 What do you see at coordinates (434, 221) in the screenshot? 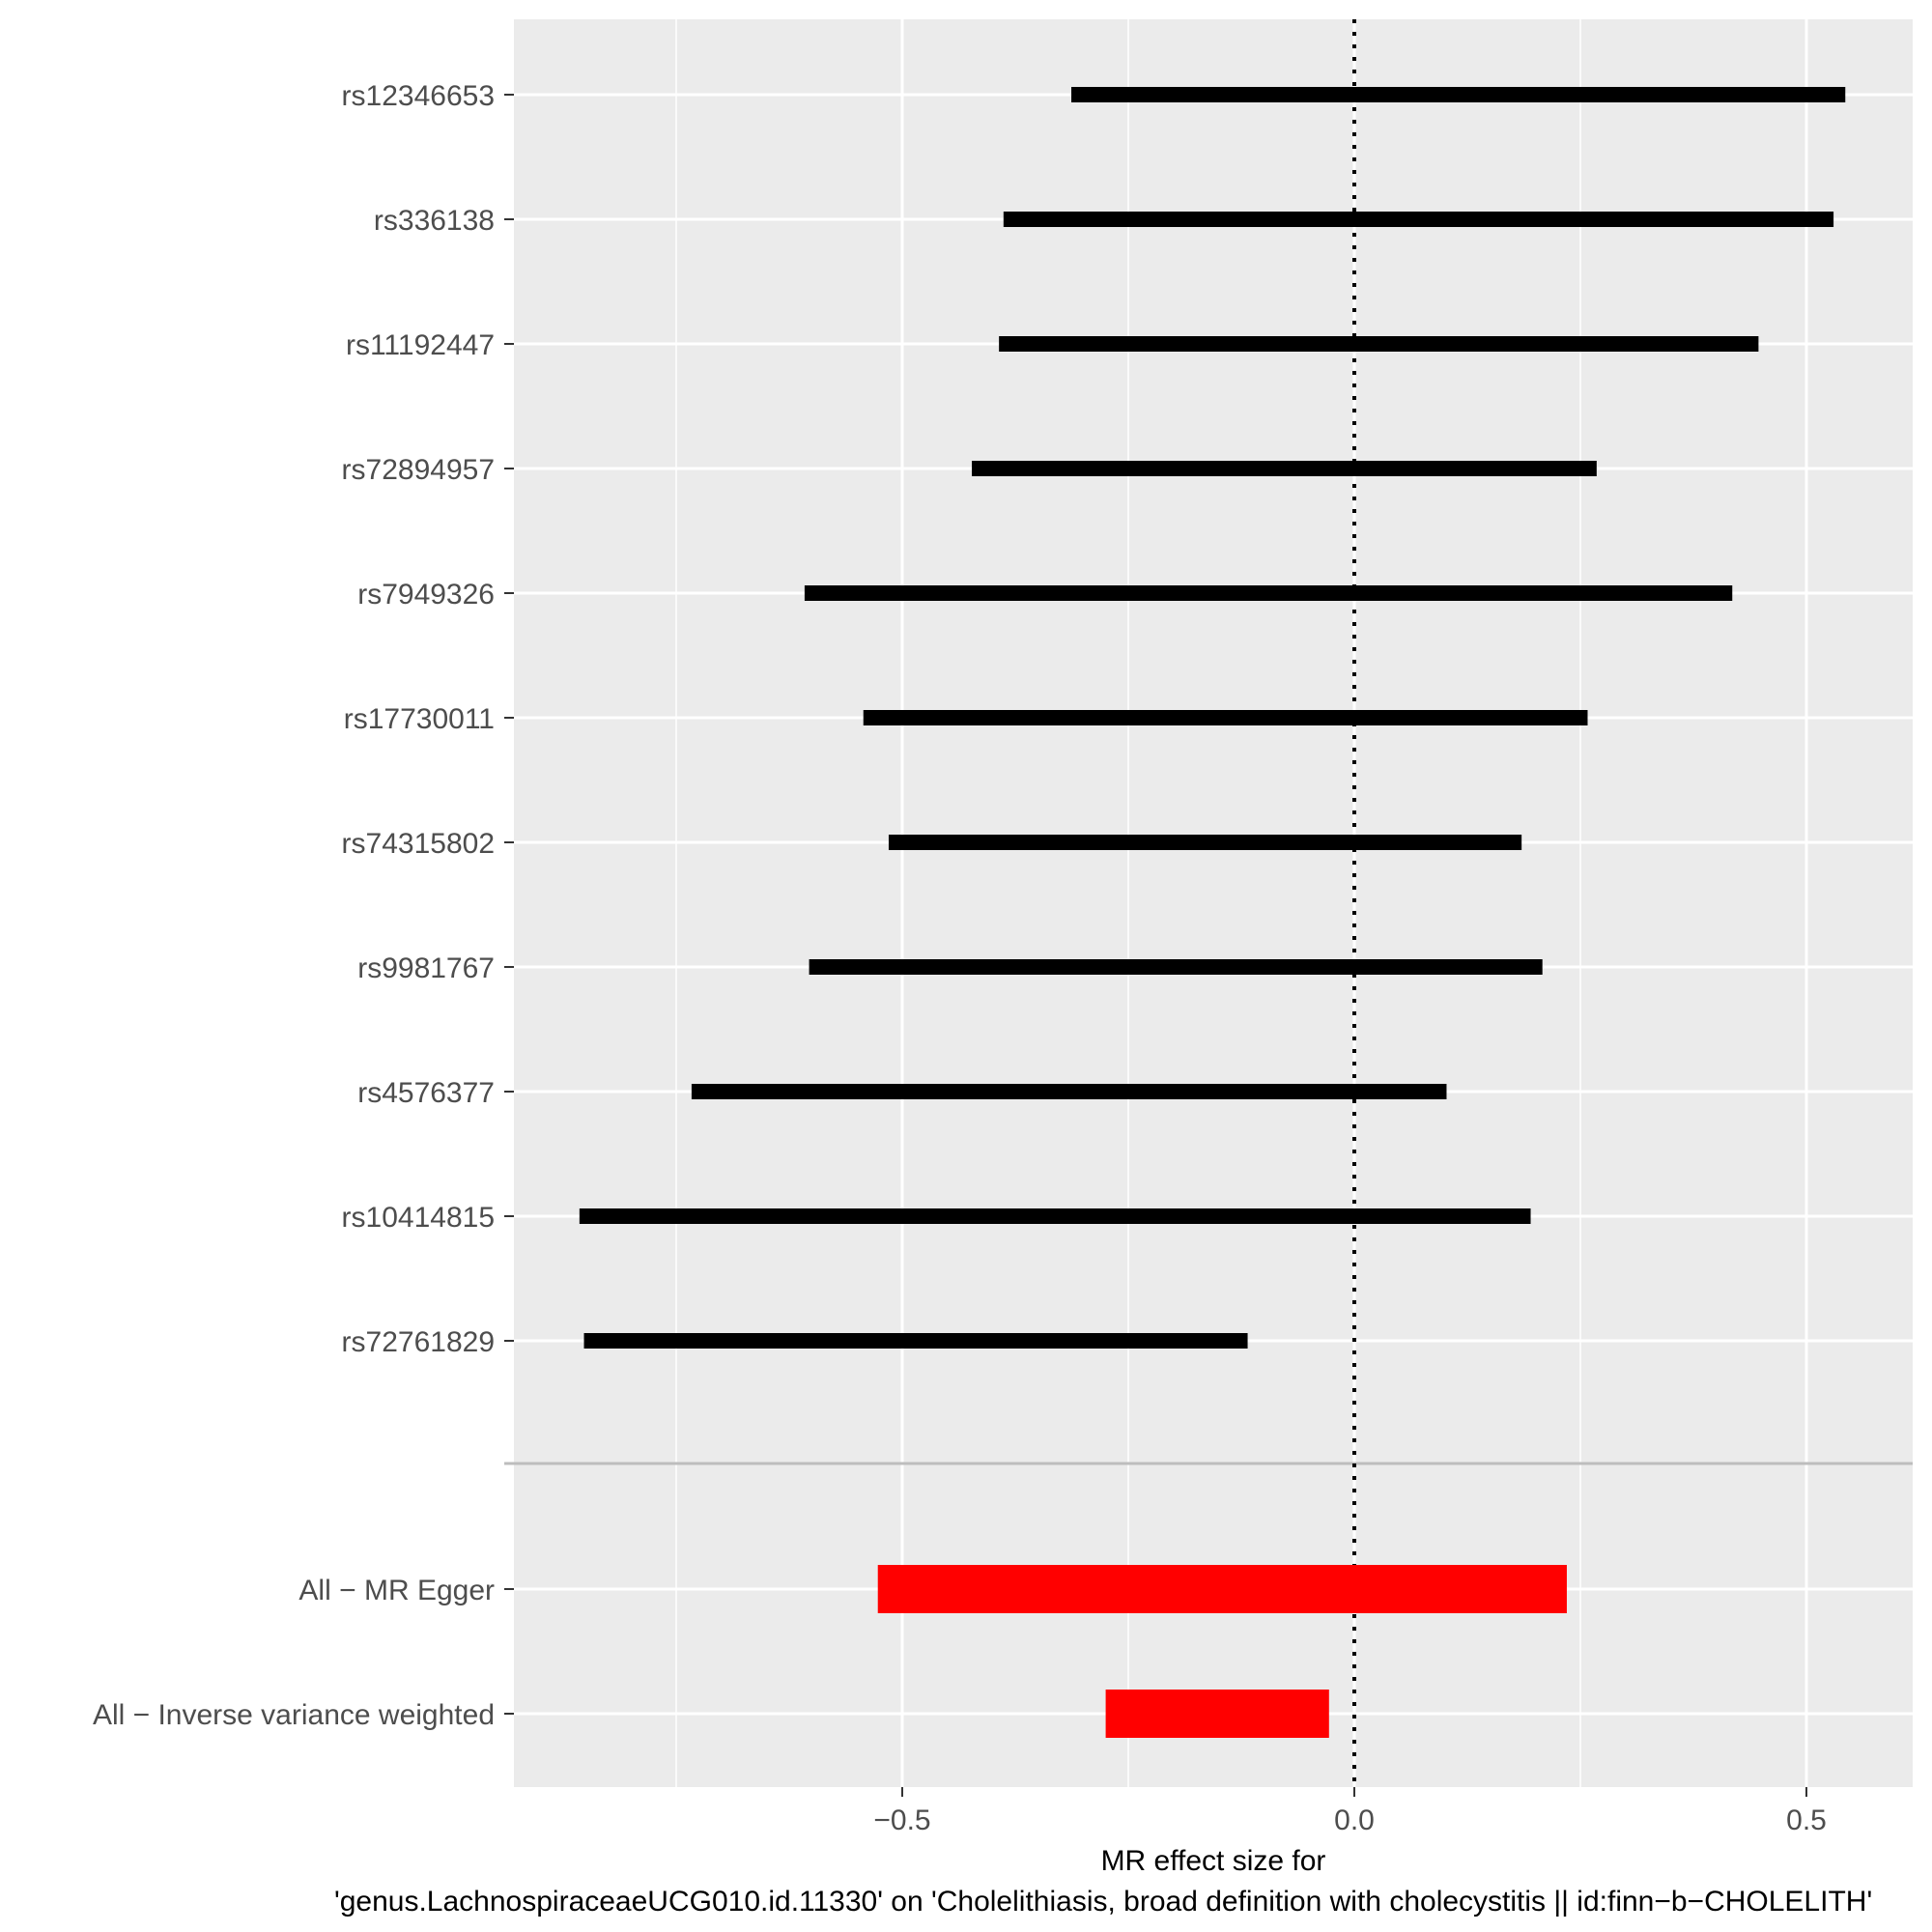
I see `y-tick-label: rs336138` at bounding box center [434, 221].